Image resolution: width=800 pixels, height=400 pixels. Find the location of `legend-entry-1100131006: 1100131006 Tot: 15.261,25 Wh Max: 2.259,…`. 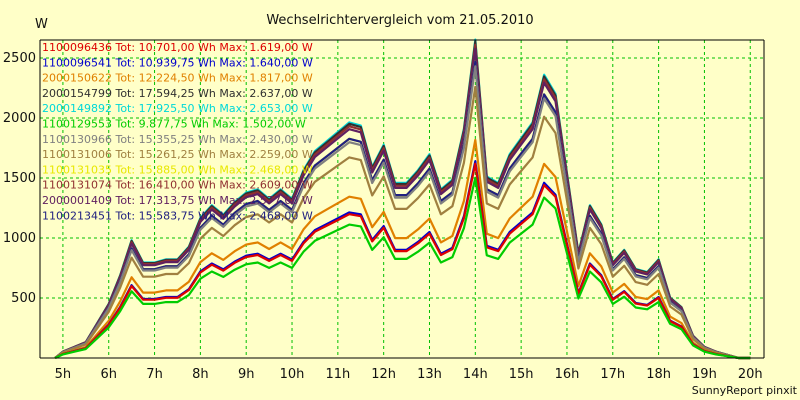

legend-entry-1100131006: 1100131006 Tot: 15.261,25 Wh Max: 2.259,… is located at coordinates (177, 154).